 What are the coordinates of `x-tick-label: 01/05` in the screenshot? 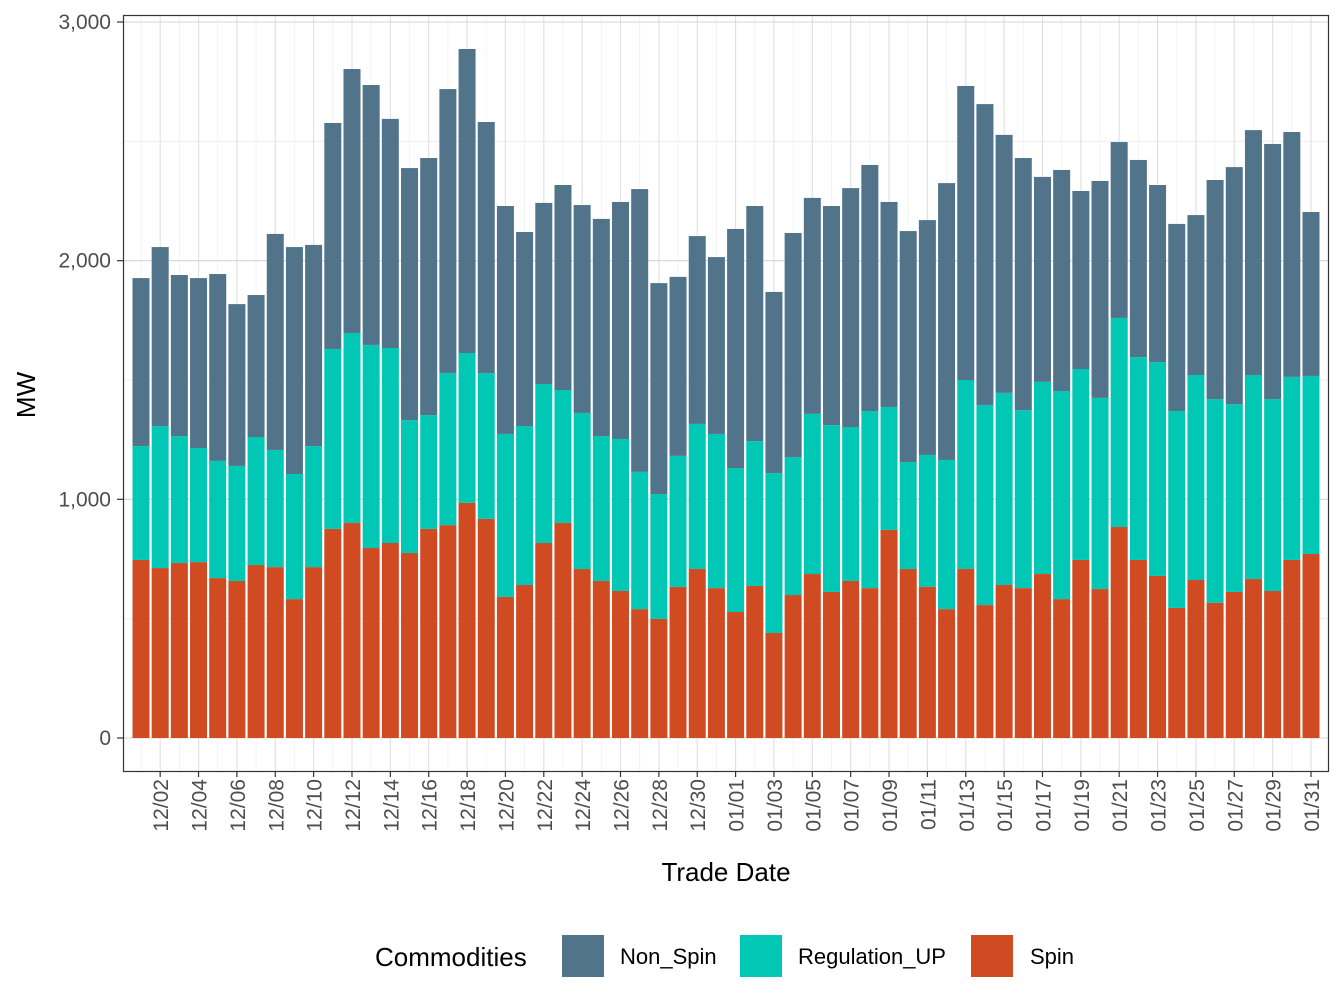 It's located at (813, 805).